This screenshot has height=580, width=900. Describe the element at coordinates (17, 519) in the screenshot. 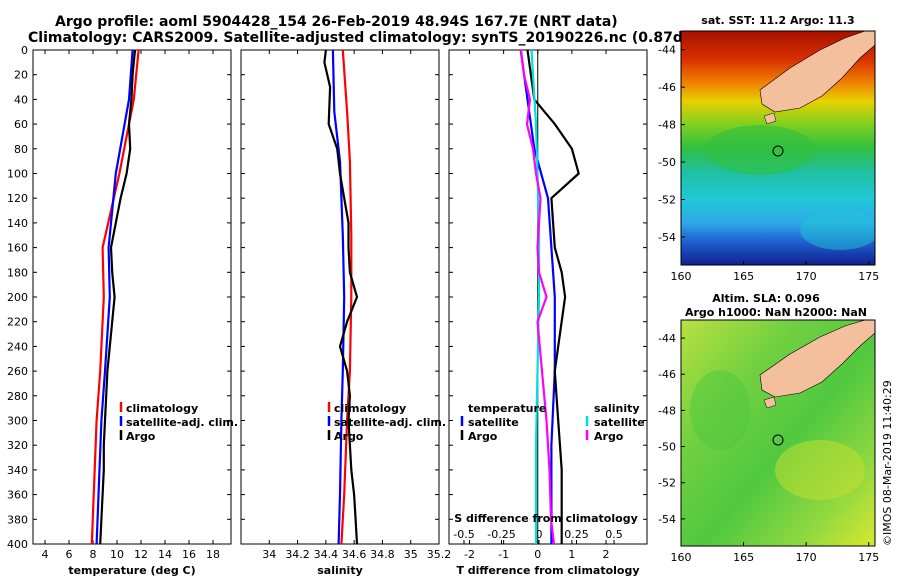

I see `depth-tick-label: 380` at that location.